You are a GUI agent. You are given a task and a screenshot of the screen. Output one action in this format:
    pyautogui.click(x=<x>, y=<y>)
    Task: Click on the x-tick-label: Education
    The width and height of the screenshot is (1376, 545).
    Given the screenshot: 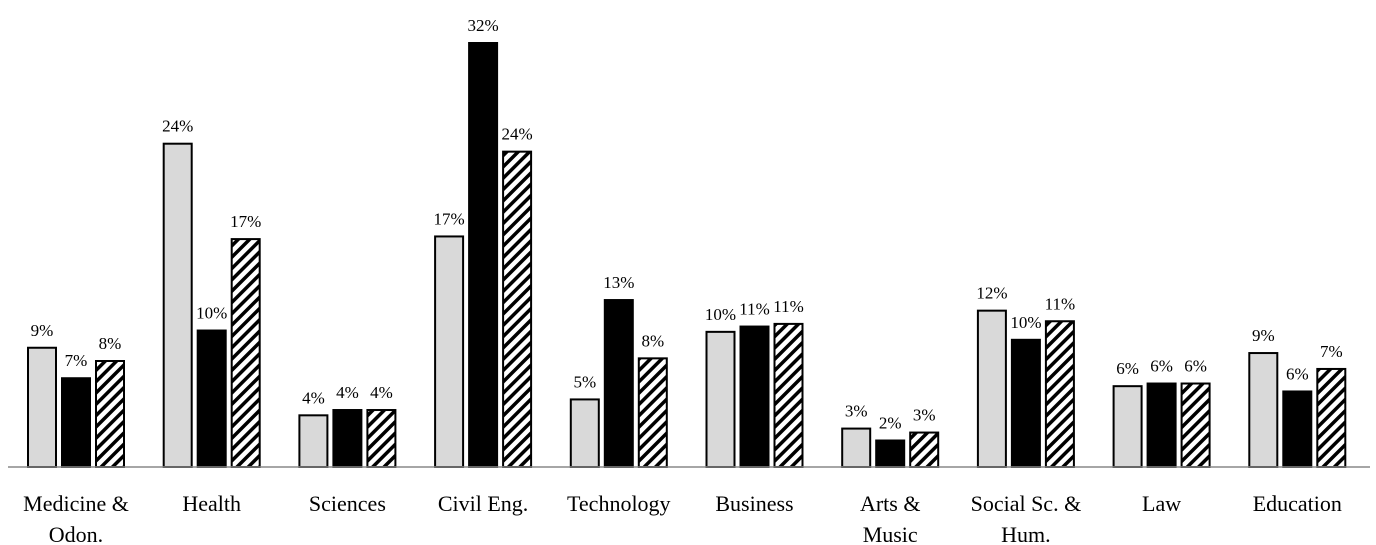 What is the action you would take?
    pyautogui.click(x=1297, y=503)
    